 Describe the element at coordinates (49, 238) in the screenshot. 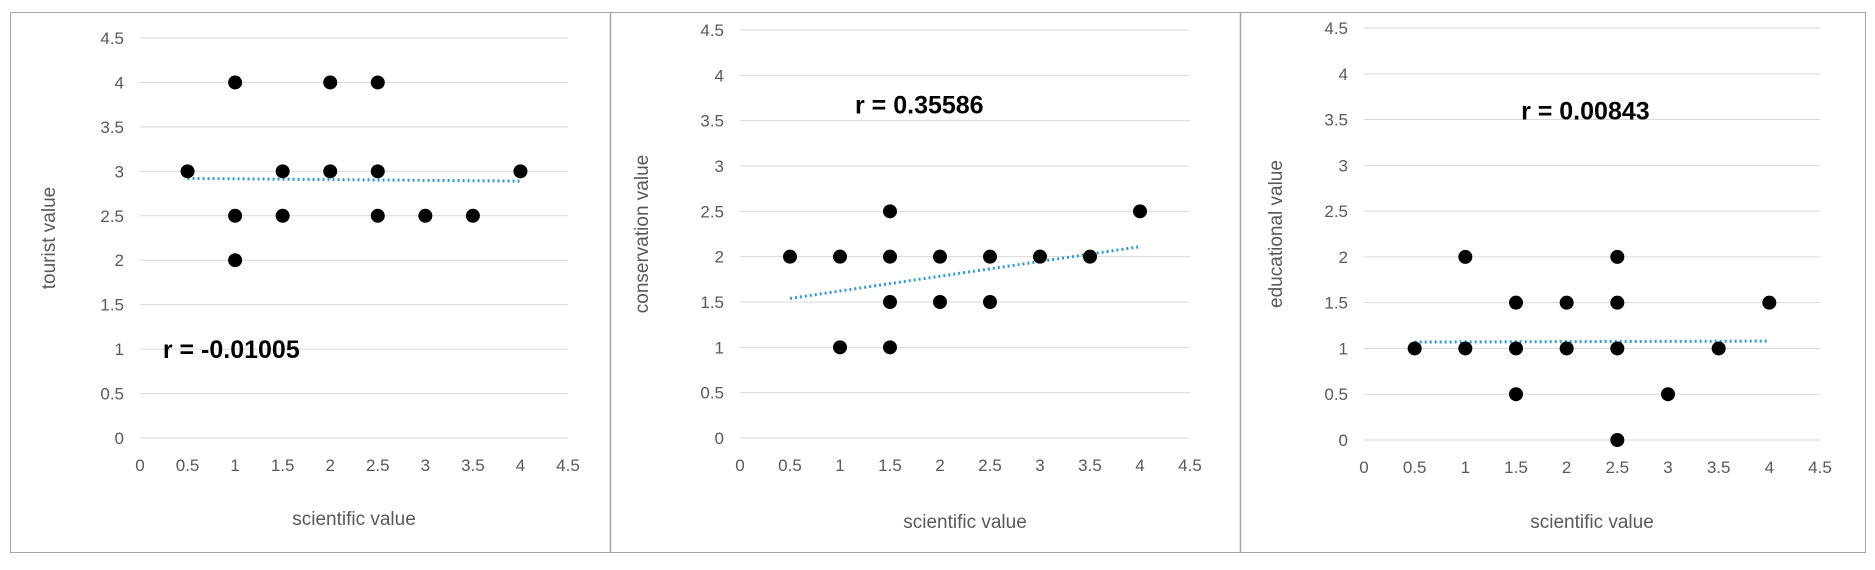

I see `y-axis-title: tourist value` at that location.